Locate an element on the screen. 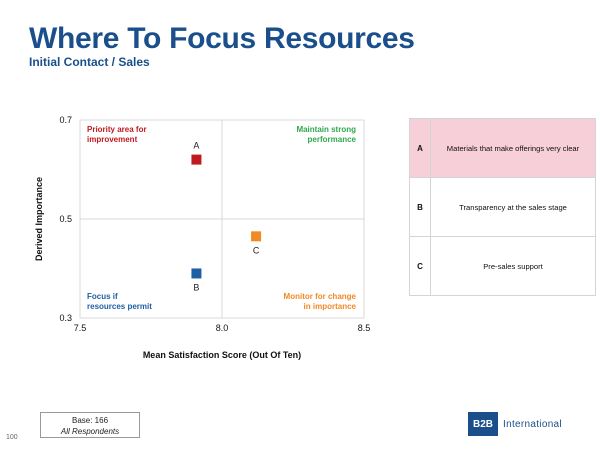 The width and height of the screenshot is (600, 449). quadrant-label-focus: resources permit is located at coordinates (119, 306).